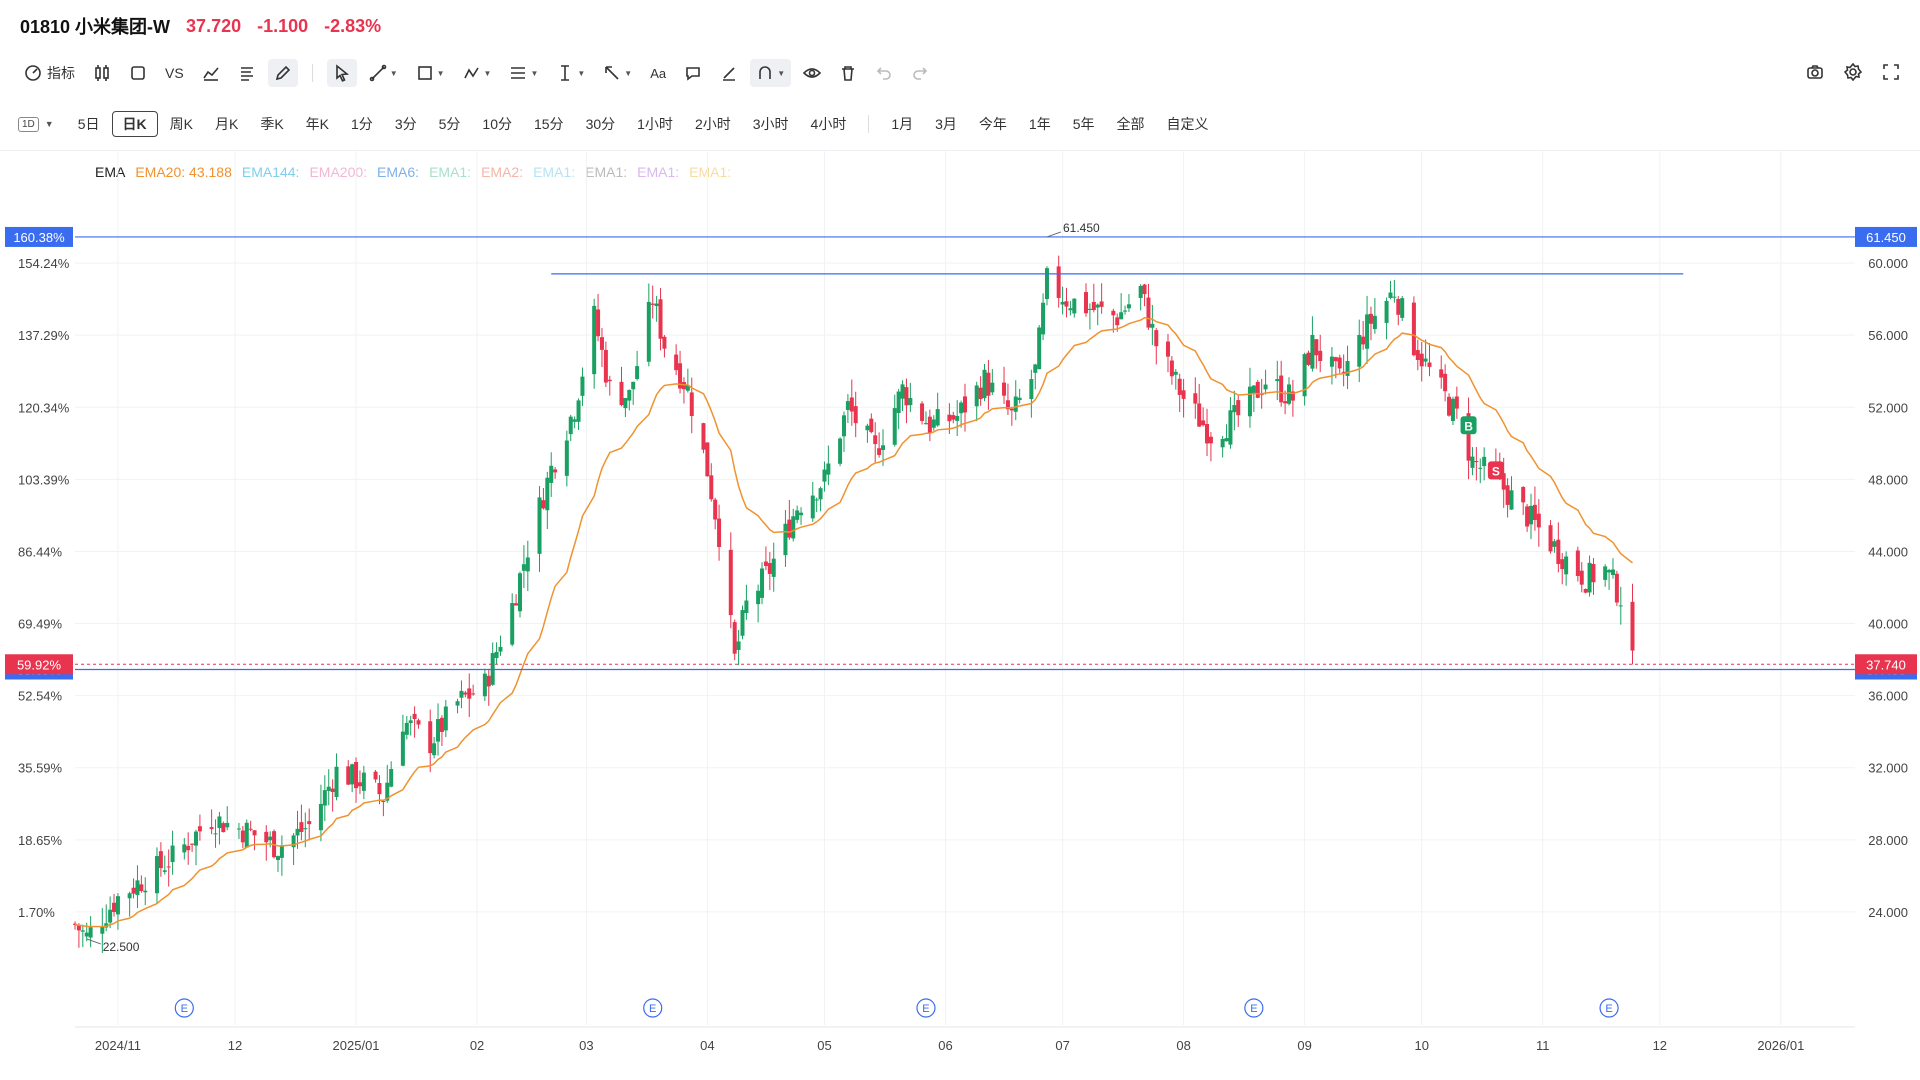 The width and height of the screenshot is (1920, 1080). Describe the element at coordinates (134, 124) in the screenshot. I see `period-button: 日K` at that location.